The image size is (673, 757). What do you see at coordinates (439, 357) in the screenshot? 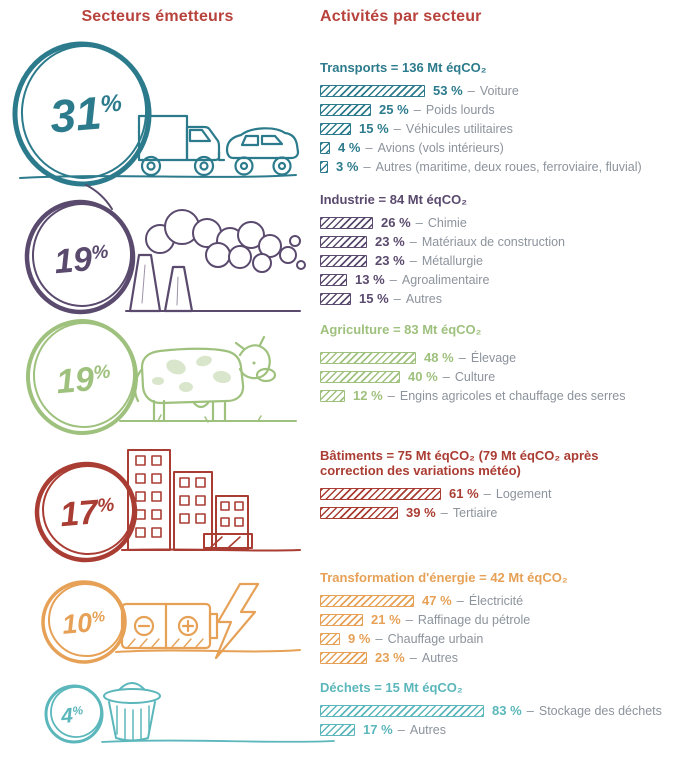
I see `activity-pct: 48 %` at bounding box center [439, 357].